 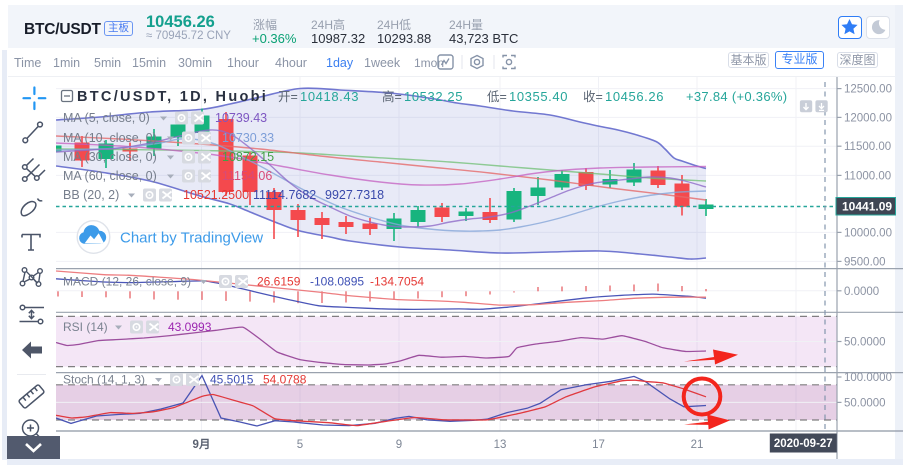 I want to click on svg-text: 高=, so click(x=392, y=96).